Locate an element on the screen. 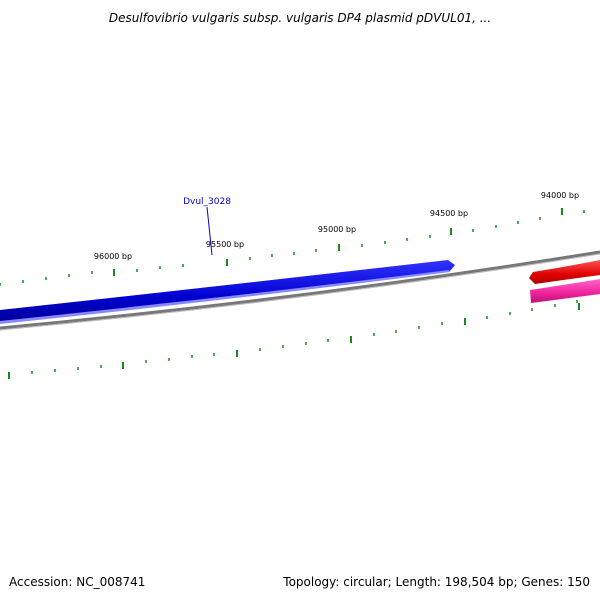 This screenshot has height=600, width=600. outer-tick-ring is located at coordinates (292, 248).